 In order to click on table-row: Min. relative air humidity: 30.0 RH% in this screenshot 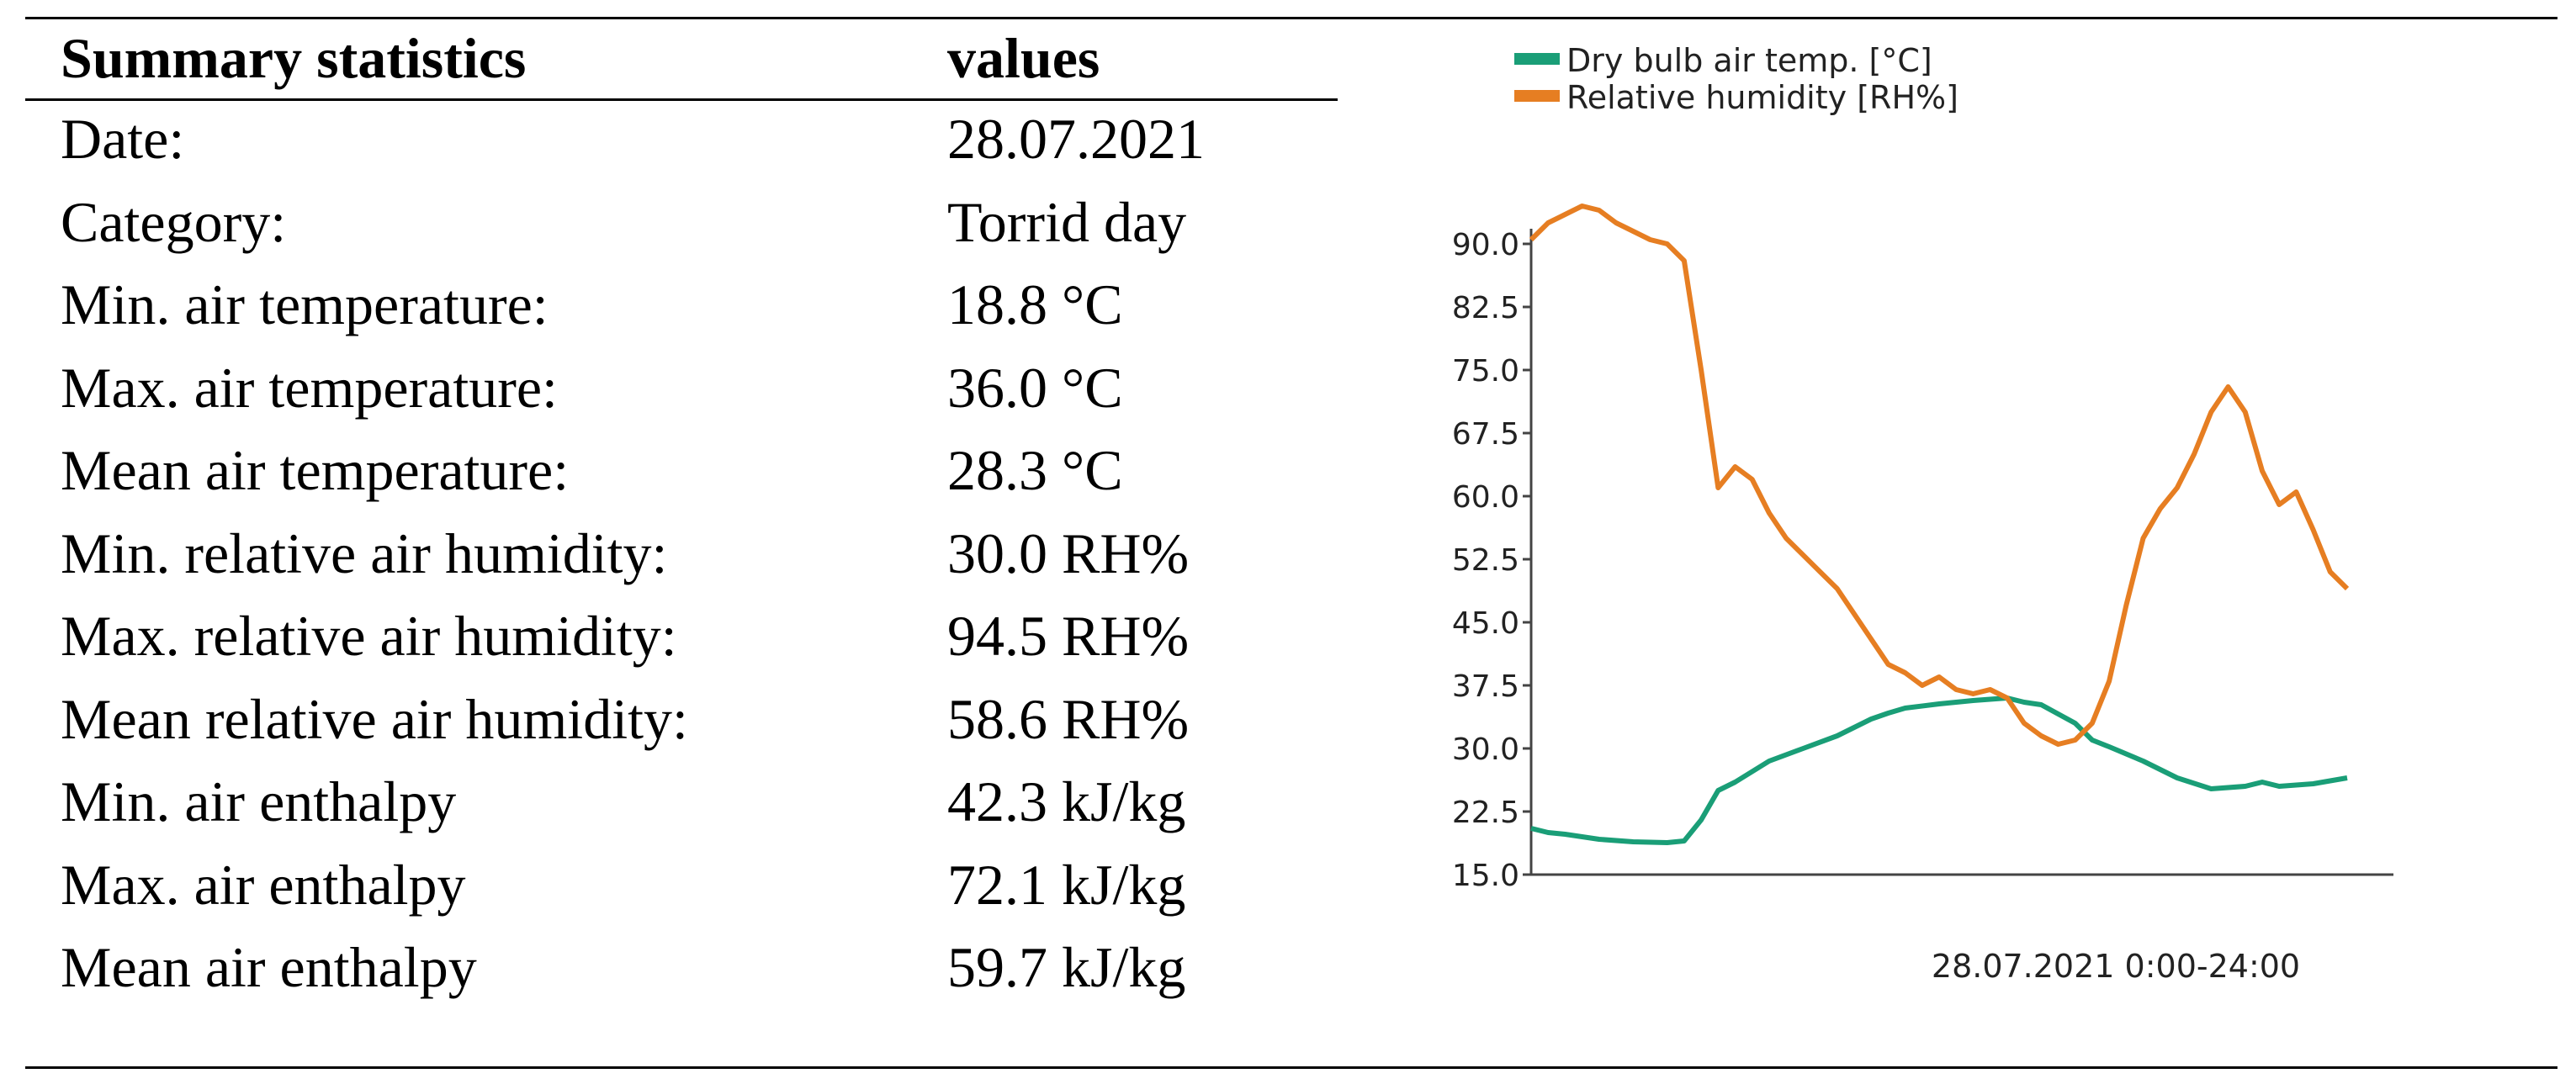, I will do `click(685, 555)`.